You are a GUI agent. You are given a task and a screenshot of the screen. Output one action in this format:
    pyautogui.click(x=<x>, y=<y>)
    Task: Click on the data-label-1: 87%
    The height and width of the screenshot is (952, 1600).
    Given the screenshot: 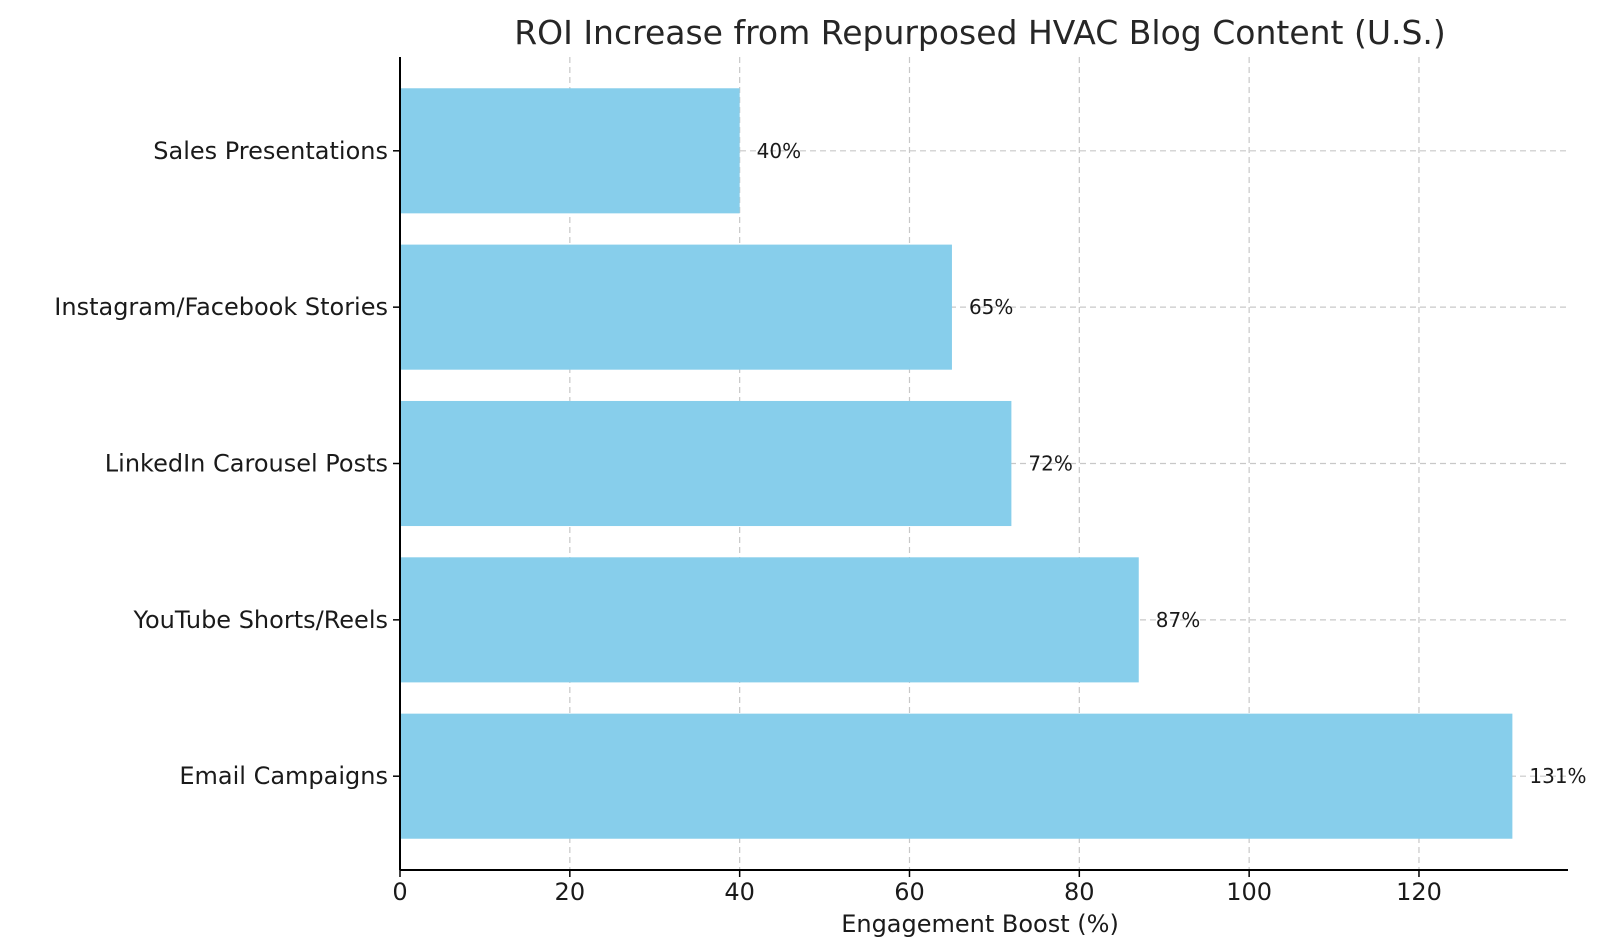 What is the action you would take?
    pyautogui.click(x=1178, y=620)
    